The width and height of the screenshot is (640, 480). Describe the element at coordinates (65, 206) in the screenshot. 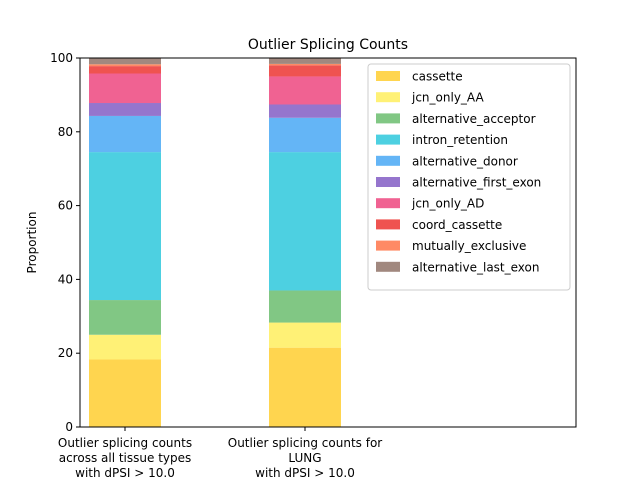

I see `y-tick-label: 60` at that location.